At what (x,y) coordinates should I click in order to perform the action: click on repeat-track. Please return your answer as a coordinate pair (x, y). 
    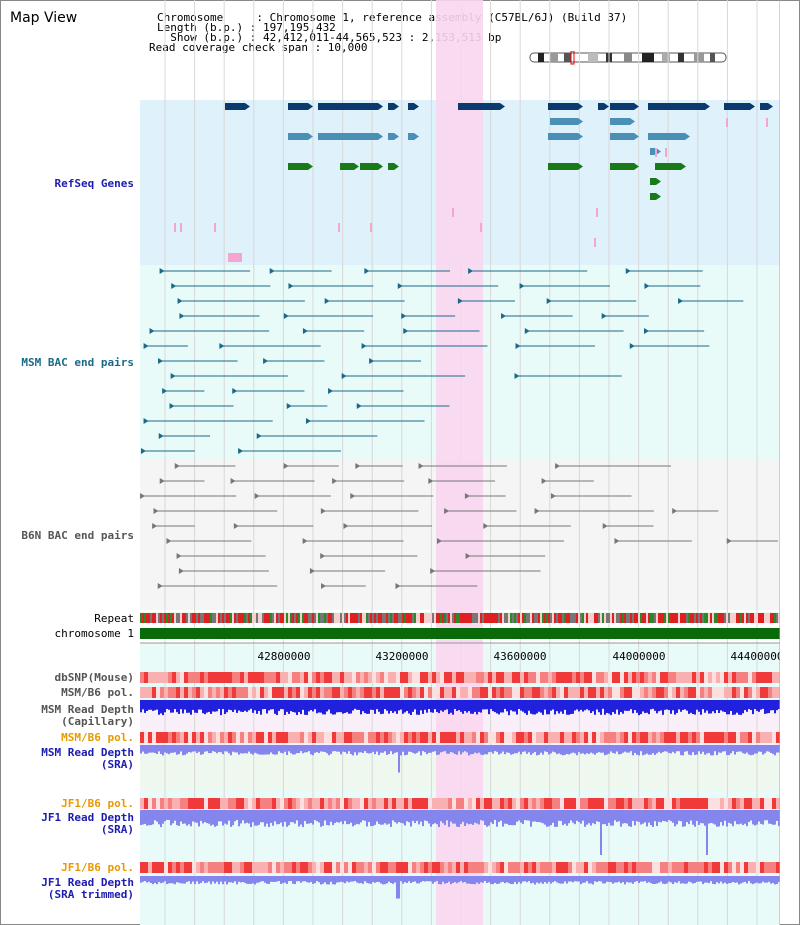
    Looking at the image, I should click on (460, 618).